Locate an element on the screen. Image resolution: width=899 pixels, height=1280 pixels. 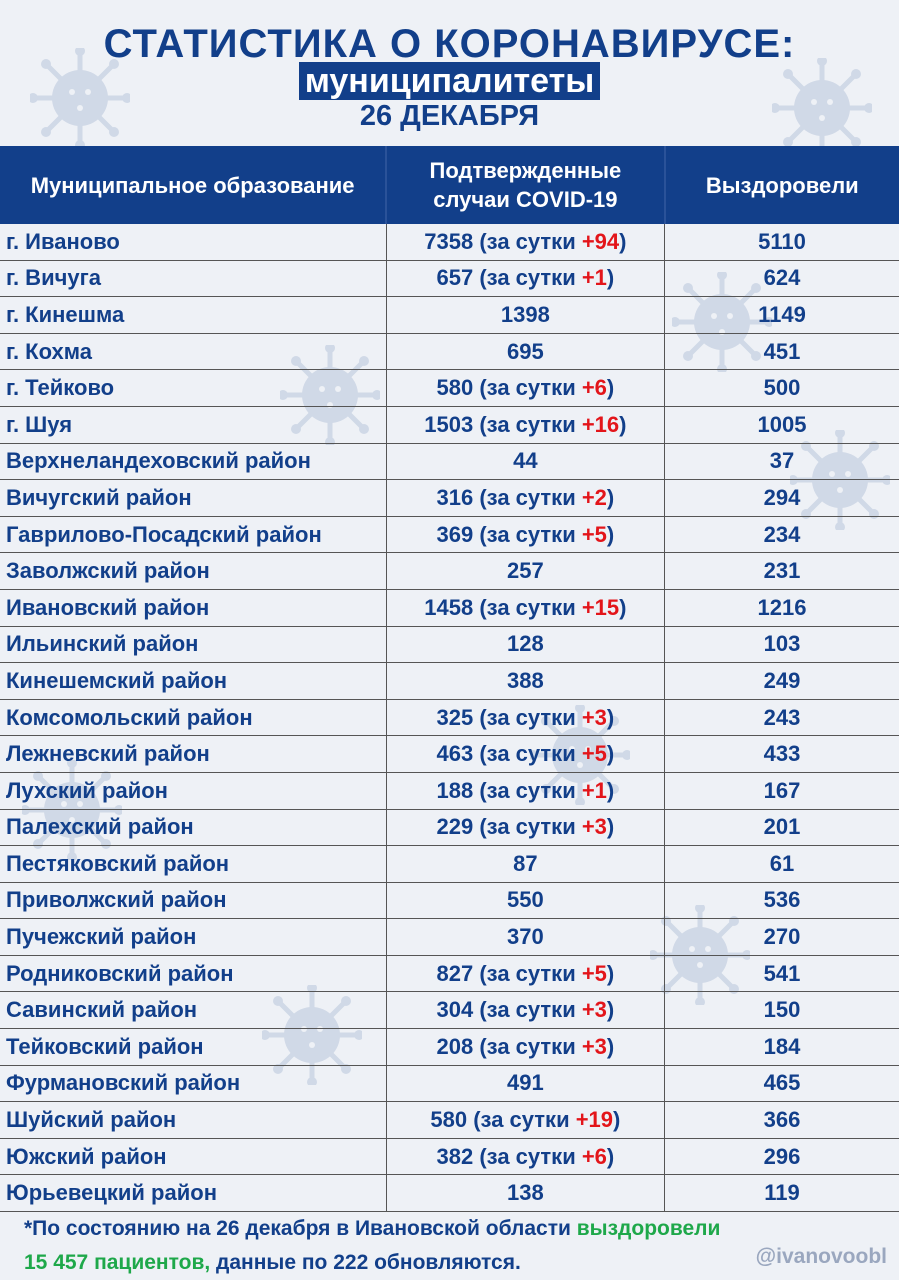
recovered-value: 465 is located at coordinates (781, 1084).